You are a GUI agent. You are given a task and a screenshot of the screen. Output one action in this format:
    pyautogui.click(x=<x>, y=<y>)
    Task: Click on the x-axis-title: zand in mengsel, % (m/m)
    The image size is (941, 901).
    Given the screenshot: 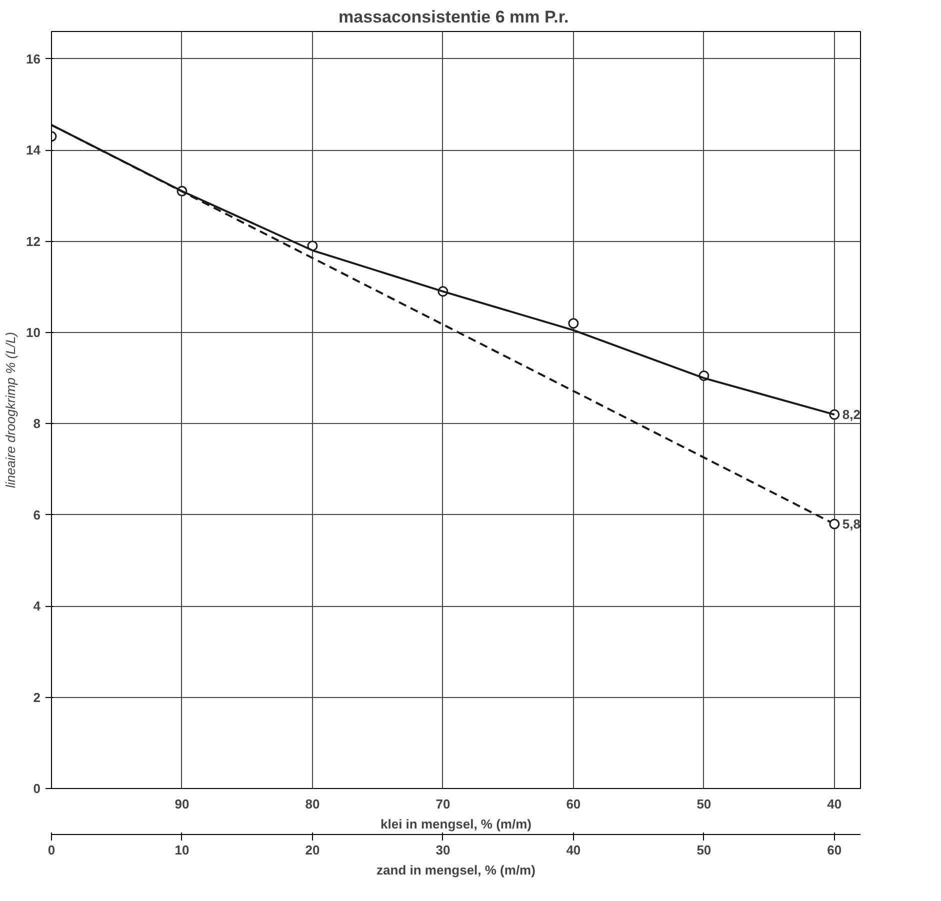 What is the action you would take?
    pyautogui.click(x=456, y=870)
    